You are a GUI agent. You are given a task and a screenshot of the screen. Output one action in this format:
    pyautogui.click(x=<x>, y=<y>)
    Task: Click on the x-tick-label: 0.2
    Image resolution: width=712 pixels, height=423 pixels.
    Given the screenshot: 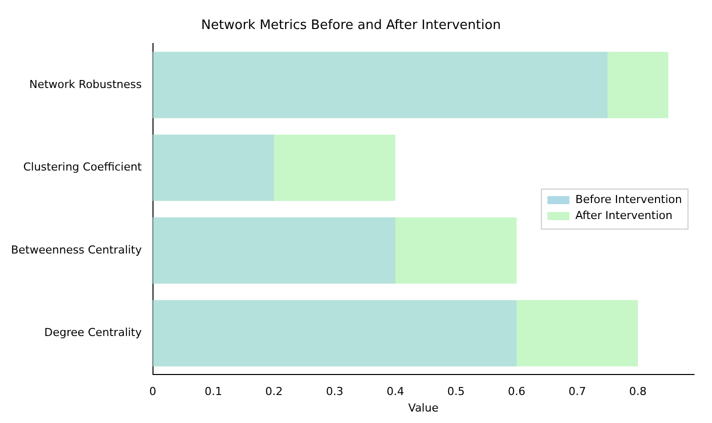 What is the action you would take?
    pyautogui.click(x=274, y=391)
    